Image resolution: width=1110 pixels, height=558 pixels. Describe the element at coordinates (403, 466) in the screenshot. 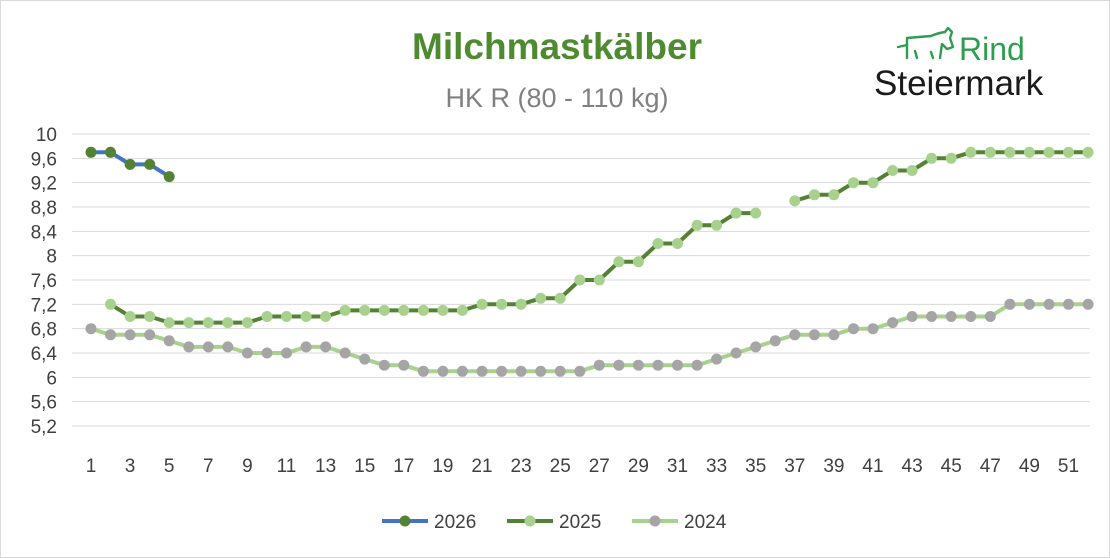

I see `x-tick-label: 17` at that location.